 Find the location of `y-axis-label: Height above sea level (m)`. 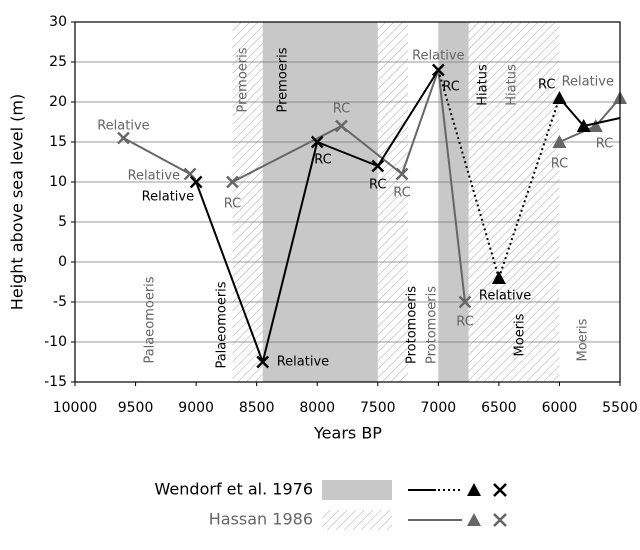

y-axis-label: Height above sea level (m) is located at coordinates (17, 202).